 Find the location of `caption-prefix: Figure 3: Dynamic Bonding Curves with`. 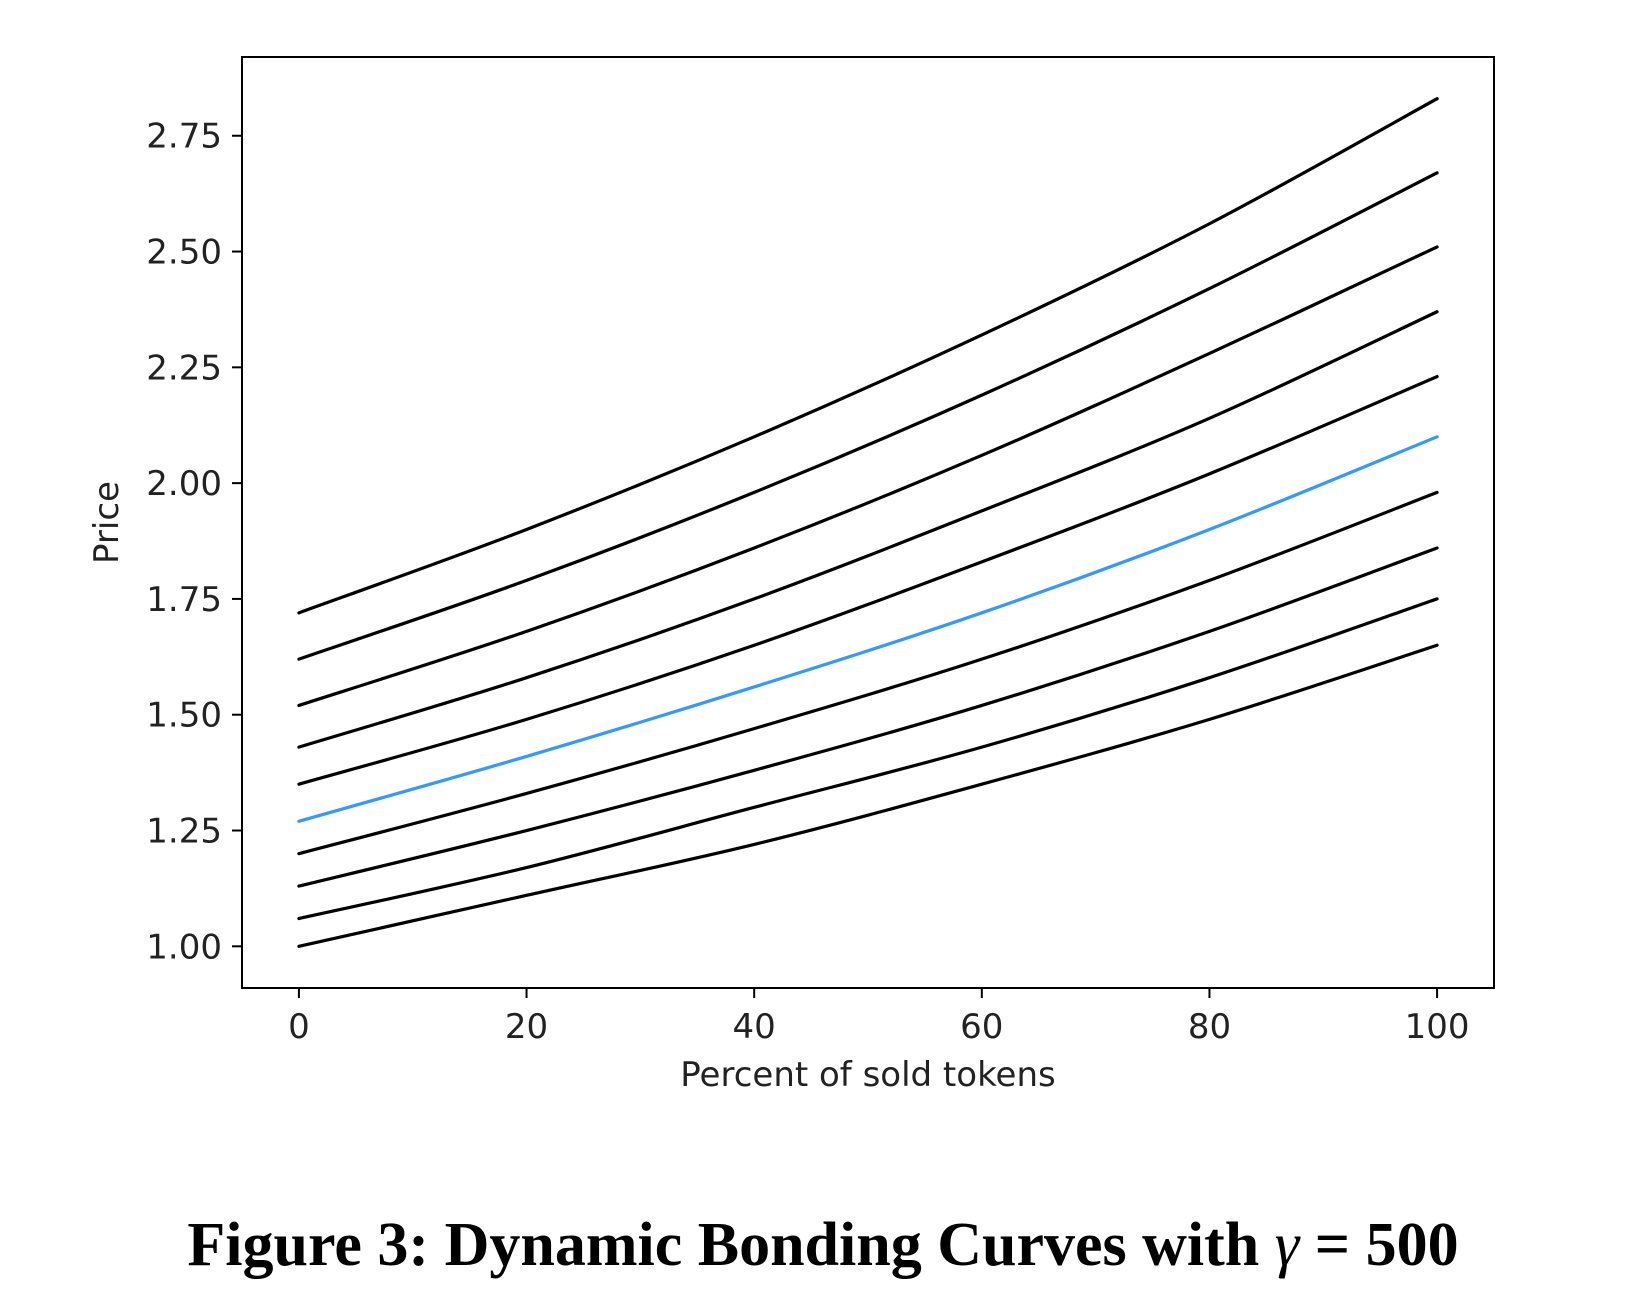

caption-prefix: Figure 3: Dynamic Bonding Curves with is located at coordinates (731, 1245).